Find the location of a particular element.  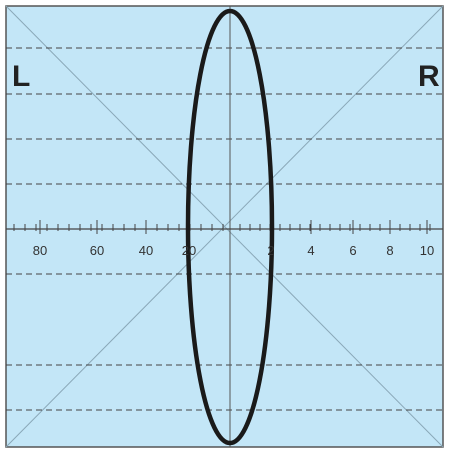

tick-label-40: 40 is located at coordinates (146, 250).